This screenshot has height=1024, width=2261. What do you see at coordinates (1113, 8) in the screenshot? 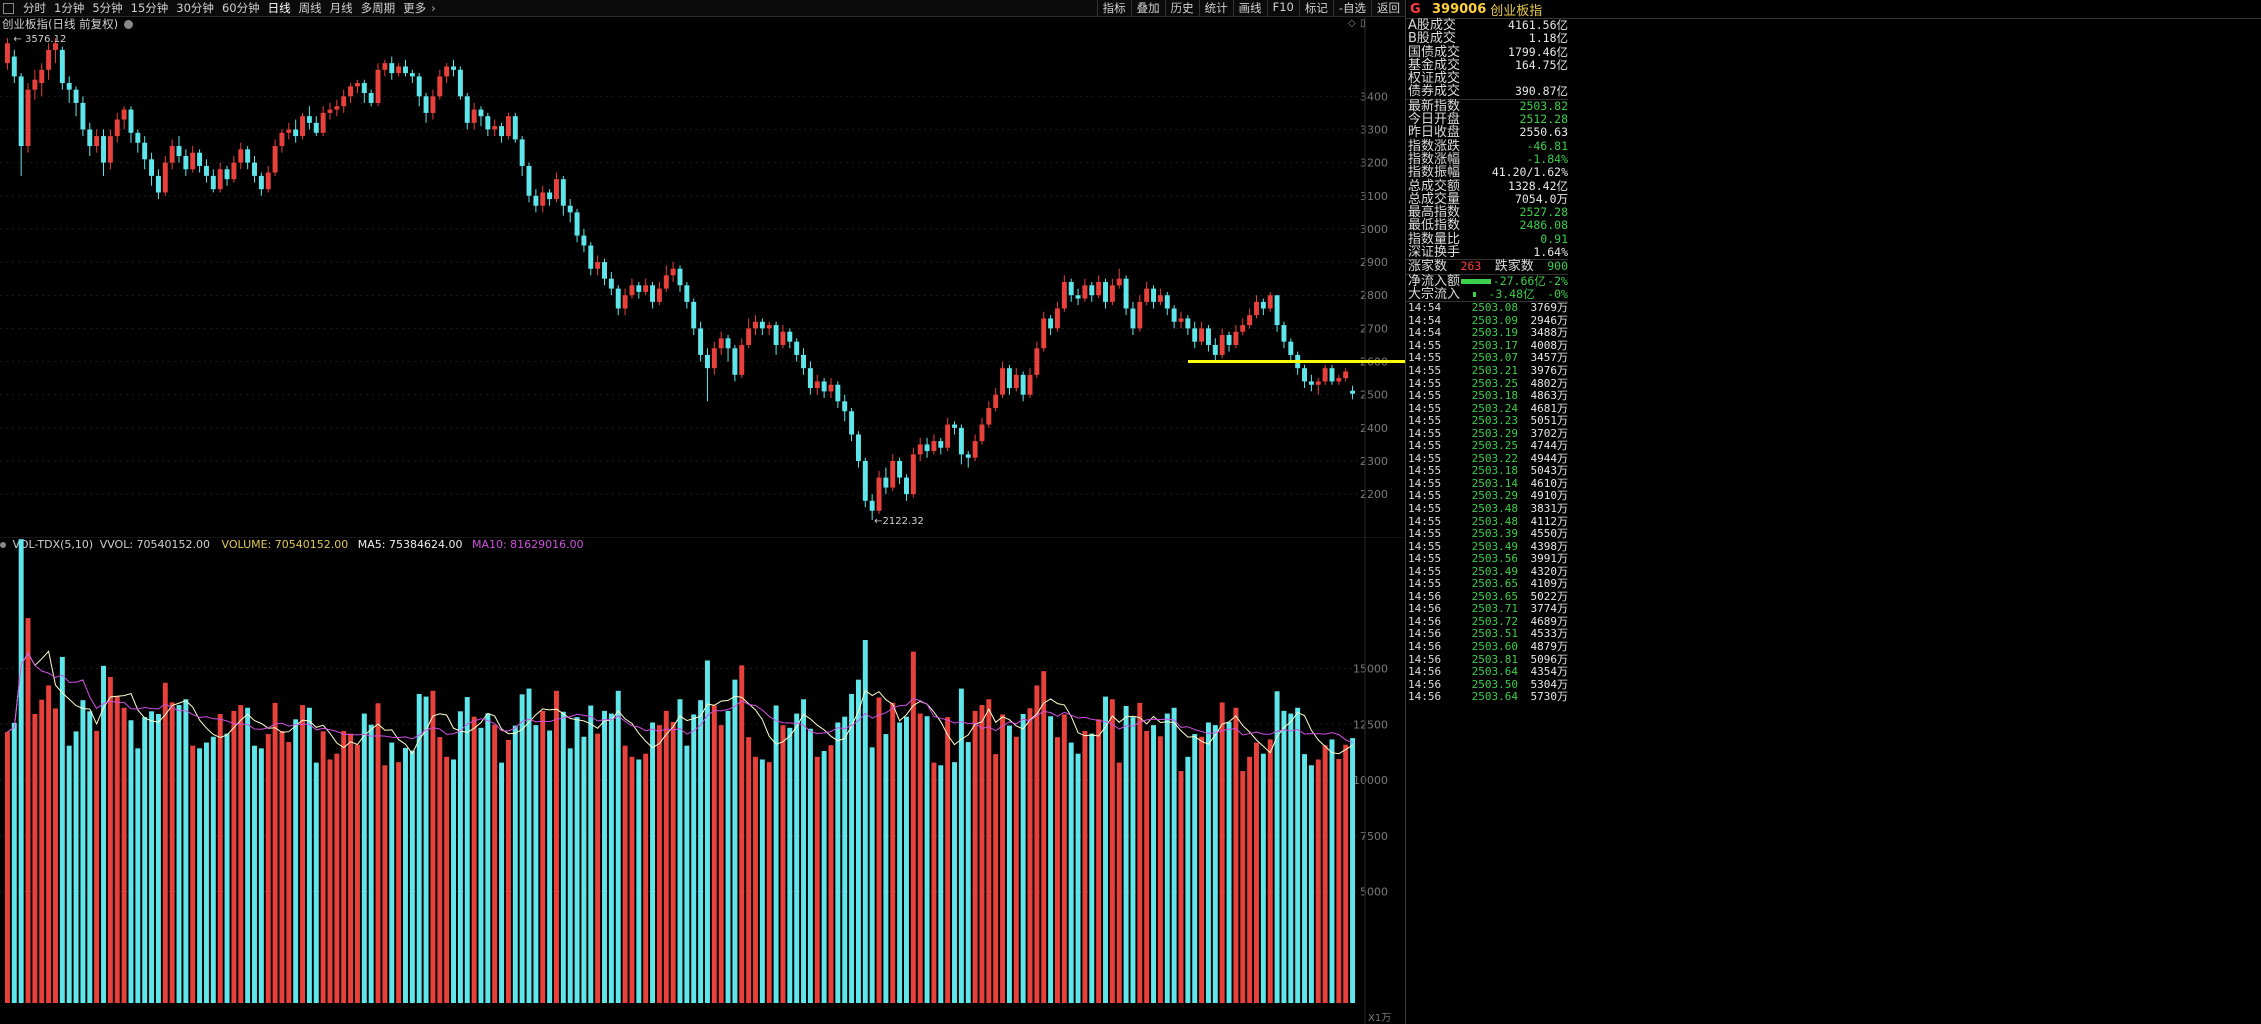
I see `tool-button: 指标` at bounding box center [1113, 8].